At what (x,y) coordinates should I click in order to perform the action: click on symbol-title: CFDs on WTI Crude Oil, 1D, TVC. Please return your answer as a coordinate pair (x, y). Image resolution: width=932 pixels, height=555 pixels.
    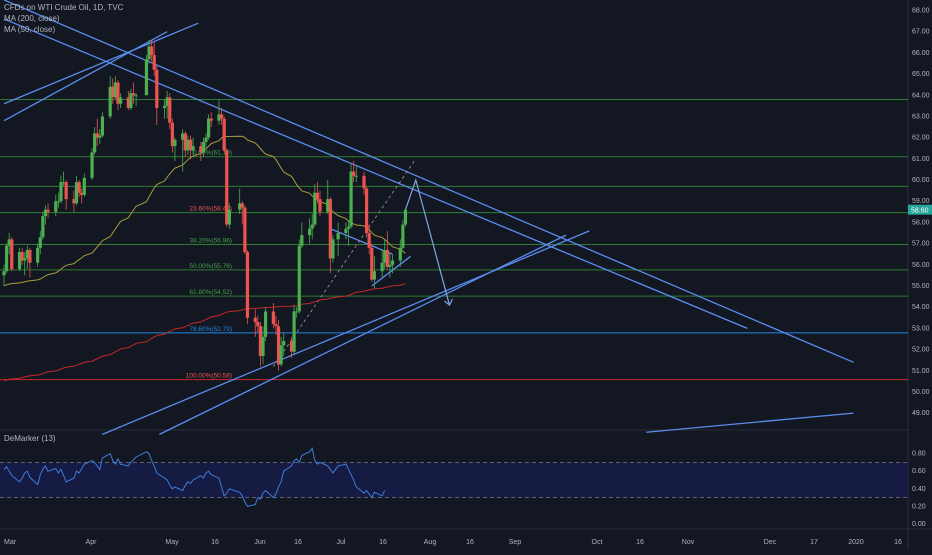
    Looking at the image, I should click on (64, 7).